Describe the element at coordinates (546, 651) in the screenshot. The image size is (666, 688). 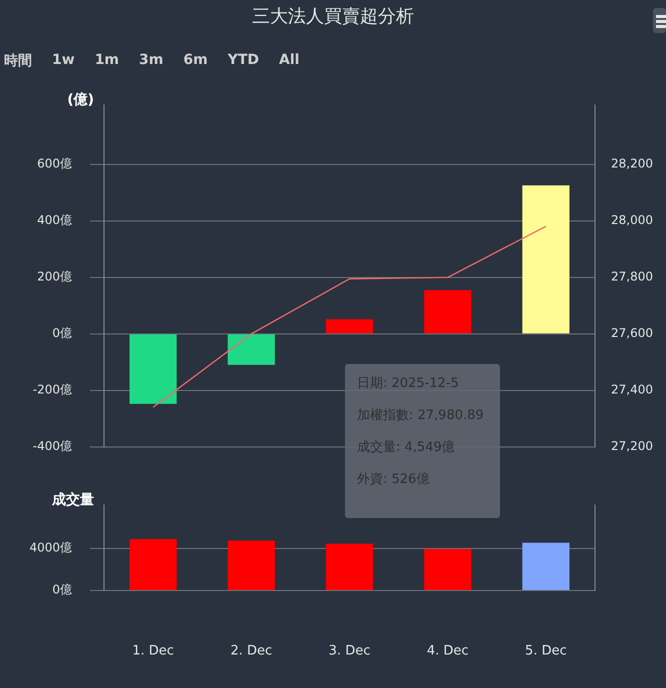
I see `x-tick-label: 5. Dec` at that location.